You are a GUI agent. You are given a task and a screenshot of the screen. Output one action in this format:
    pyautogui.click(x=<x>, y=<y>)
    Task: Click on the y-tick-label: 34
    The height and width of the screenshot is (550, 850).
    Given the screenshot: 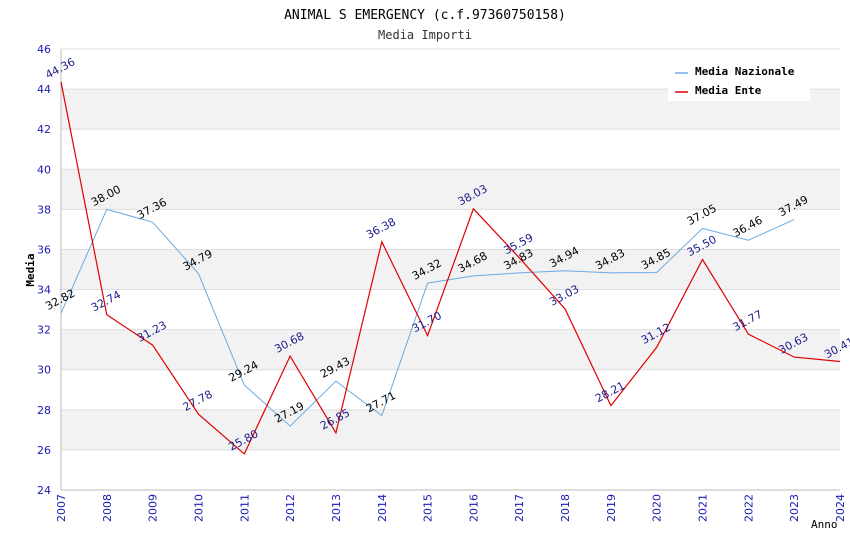 What is the action you would take?
    pyautogui.click(x=44, y=290)
    